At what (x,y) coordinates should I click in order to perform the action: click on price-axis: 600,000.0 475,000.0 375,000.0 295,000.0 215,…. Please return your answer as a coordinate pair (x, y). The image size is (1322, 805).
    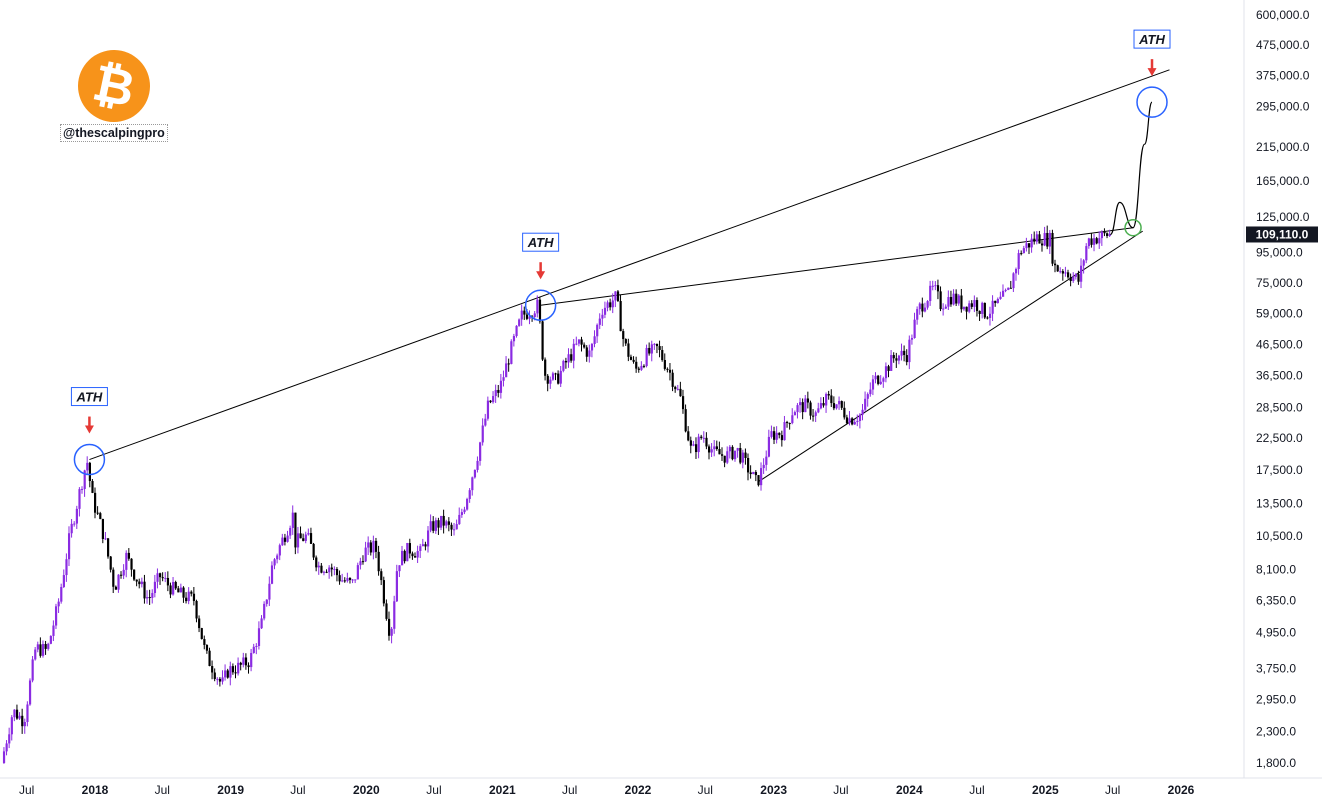
    Looking at the image, I should click on (1282, 389).